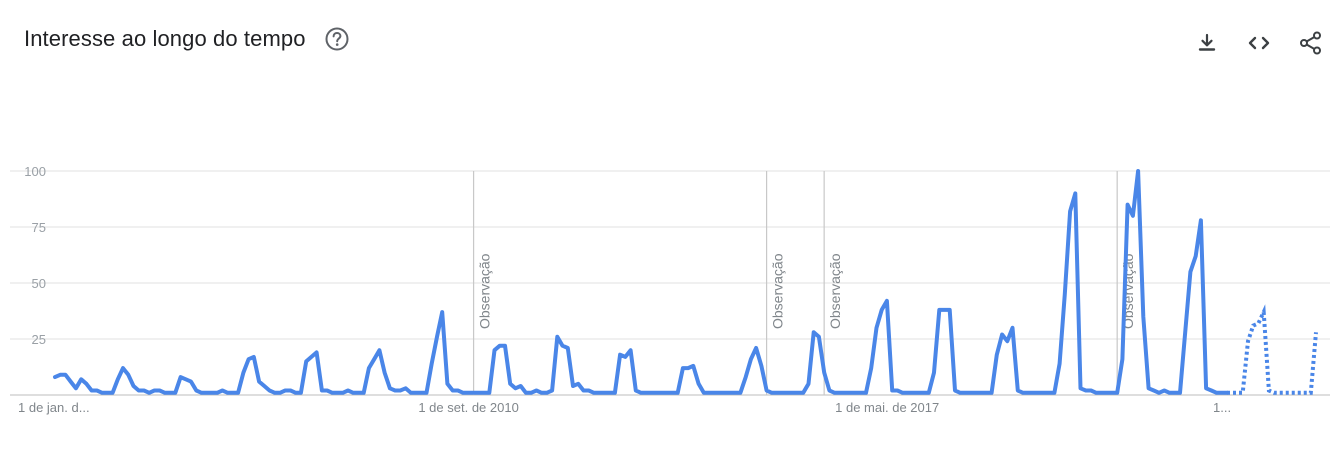 The width and height of the screenshot is (1344, 476). What do you see at coordinates (337, 39) in the screenshot?
I see `help-circle-icon` at bounding box center [337, 39].